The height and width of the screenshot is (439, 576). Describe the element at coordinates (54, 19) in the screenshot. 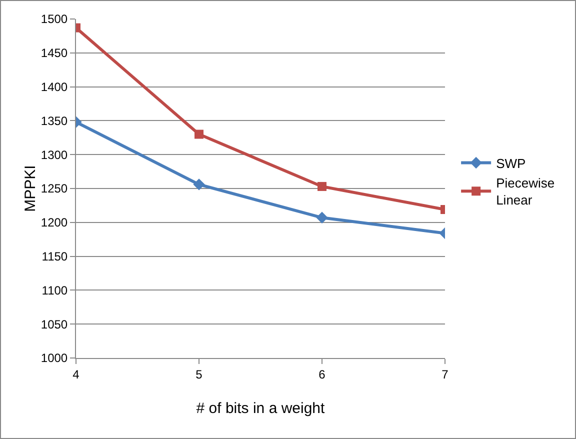

I see `y-tick-label: 1500` at that location.